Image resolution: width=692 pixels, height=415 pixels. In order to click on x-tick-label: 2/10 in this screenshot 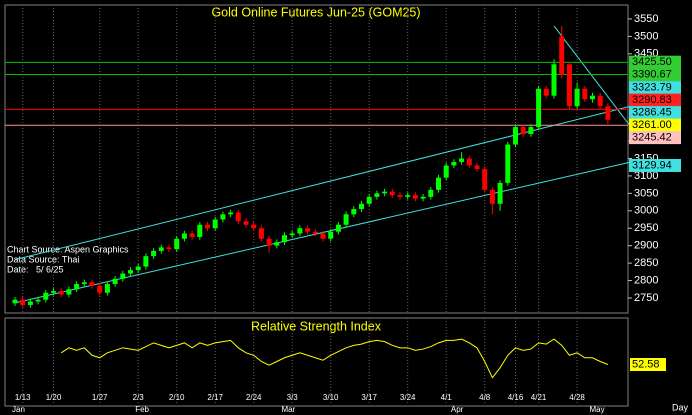, I will do `click(177, 397)`.